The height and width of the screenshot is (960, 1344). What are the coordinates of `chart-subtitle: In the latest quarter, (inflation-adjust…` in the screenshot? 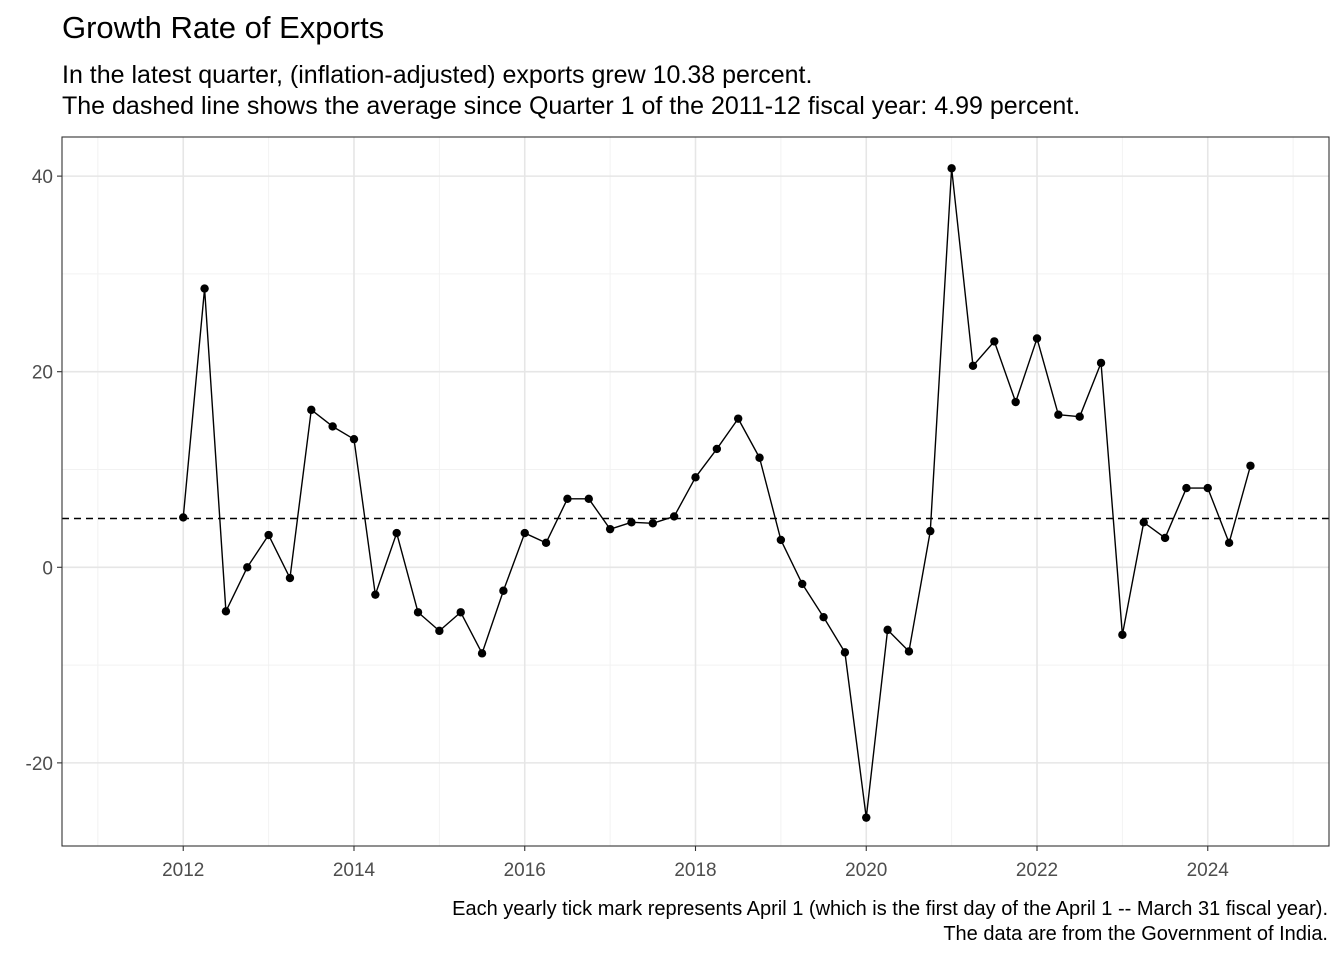 It's located at (571, 91).